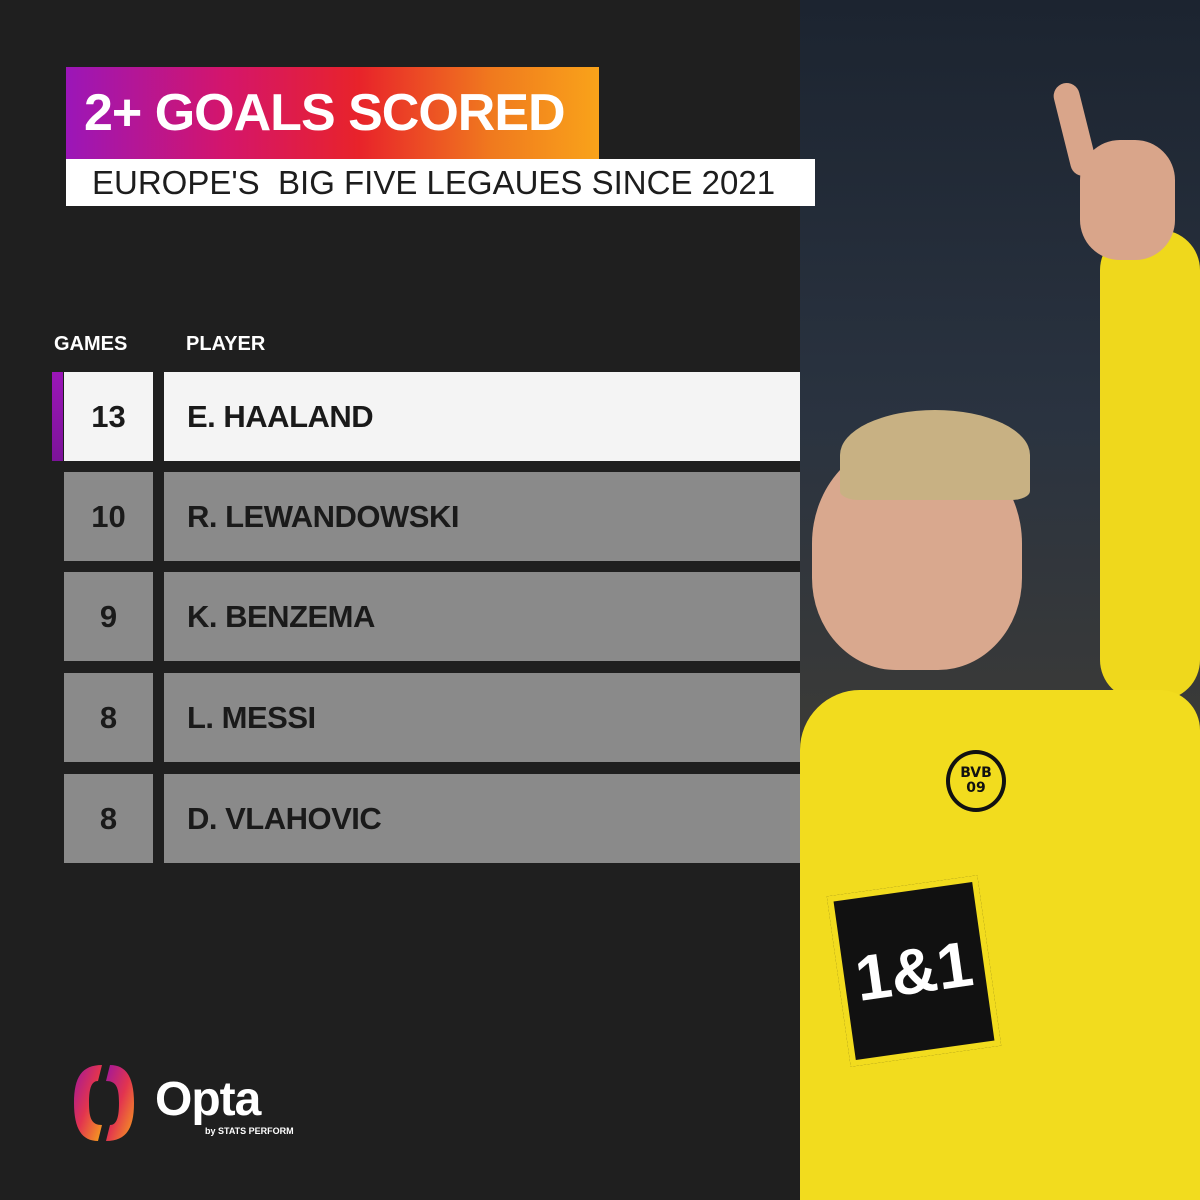 The height and width of the screenshot is (1200, 1200). I want to click on column-header-games: GAMES, so click(91, 344).